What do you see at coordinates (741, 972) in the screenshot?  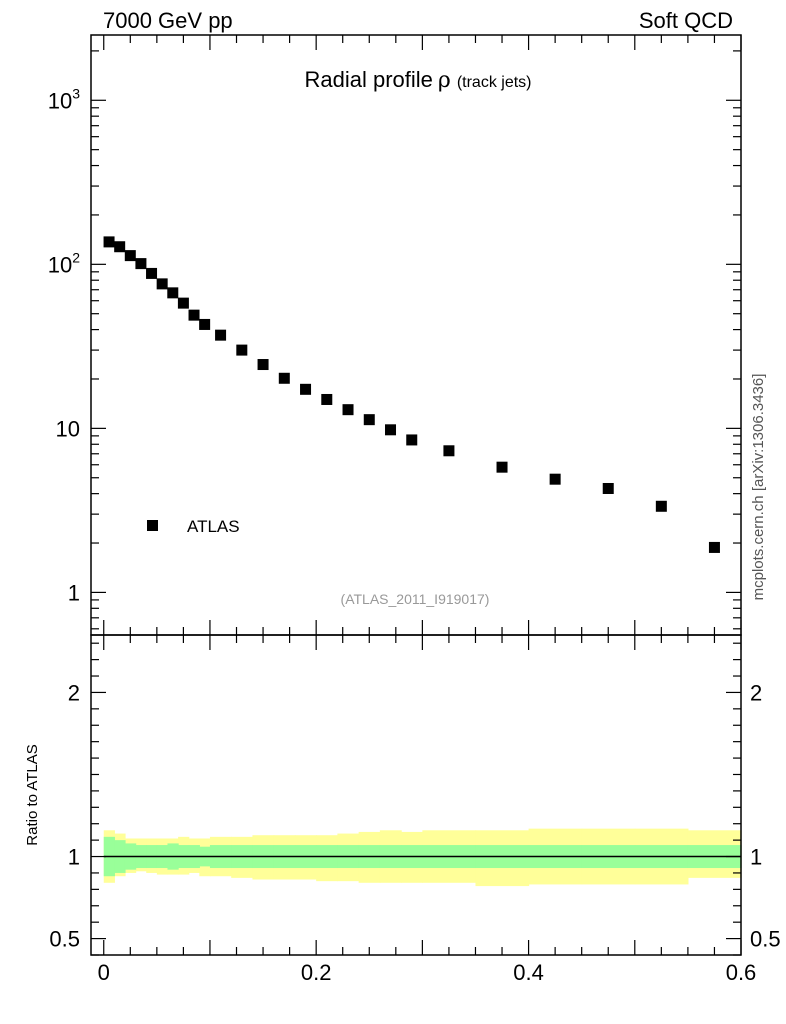 I see `x-tick-label: 0.6` at bounding box center [741, 972].